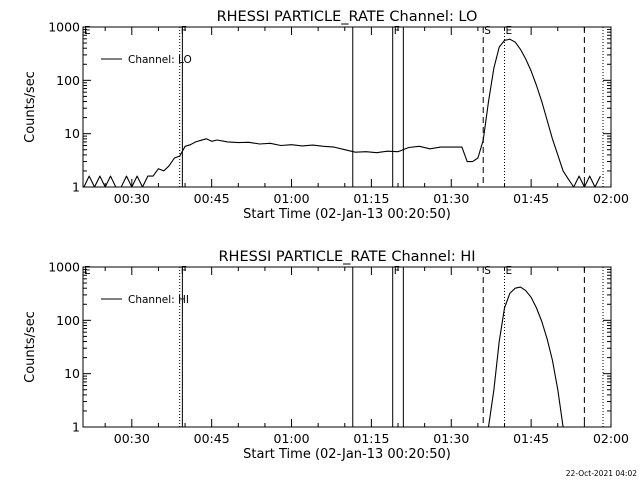 The height and width of the screenshot is (480, 640). I want to click on footer-timestamp: 22-Oct-2021 04:02, so click(601, 473).